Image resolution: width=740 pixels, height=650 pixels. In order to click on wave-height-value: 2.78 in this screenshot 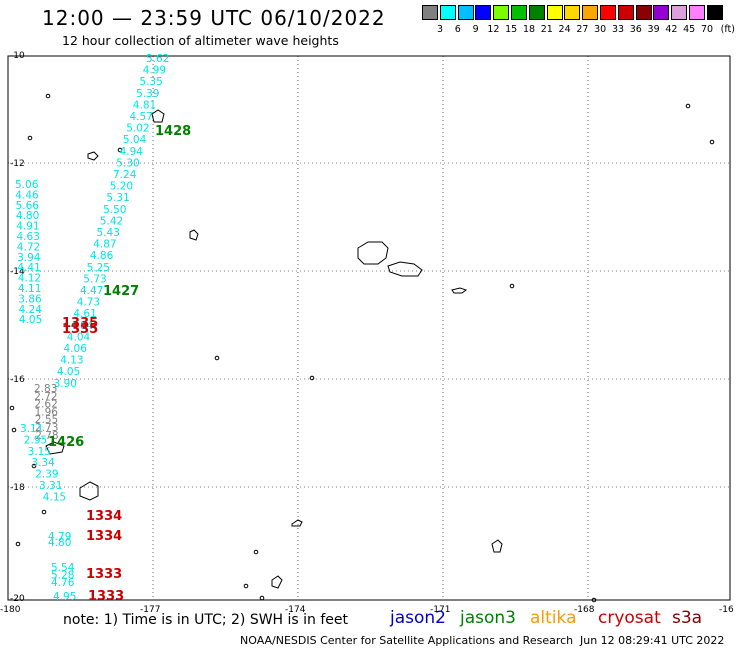, I will do `click(46, 436)`.